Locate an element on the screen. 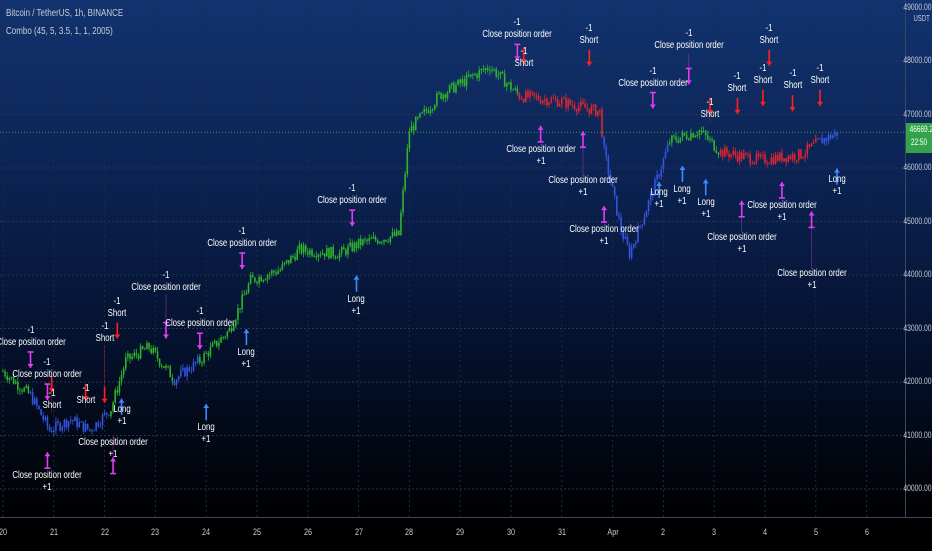 This screenshot has width=932, height=551. price-tick-label: 46000.00 is located at coordinates (917, 167).